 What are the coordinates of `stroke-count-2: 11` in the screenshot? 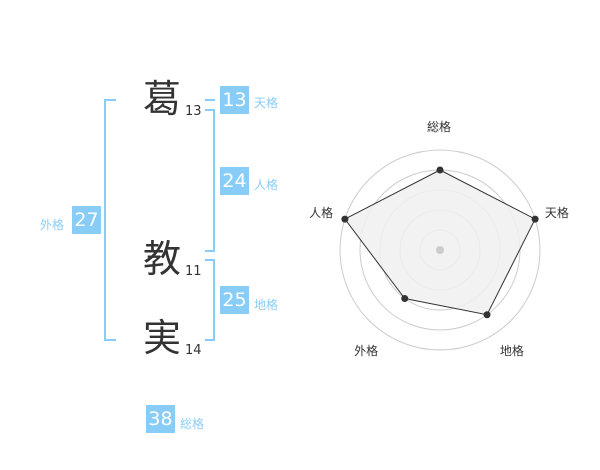 It's located at (193, 271).